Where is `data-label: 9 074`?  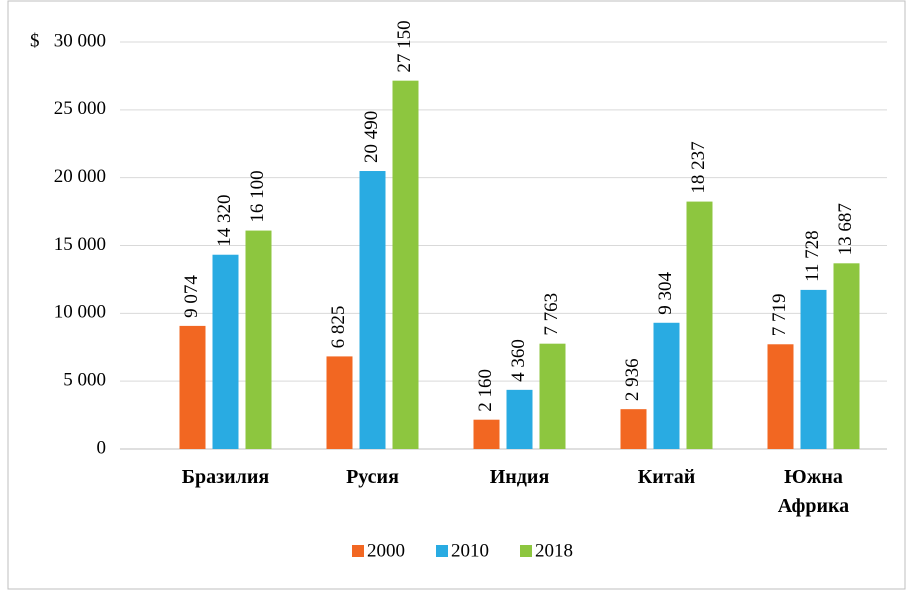
data-label: 9 074 is located at coordinates (191, 296).